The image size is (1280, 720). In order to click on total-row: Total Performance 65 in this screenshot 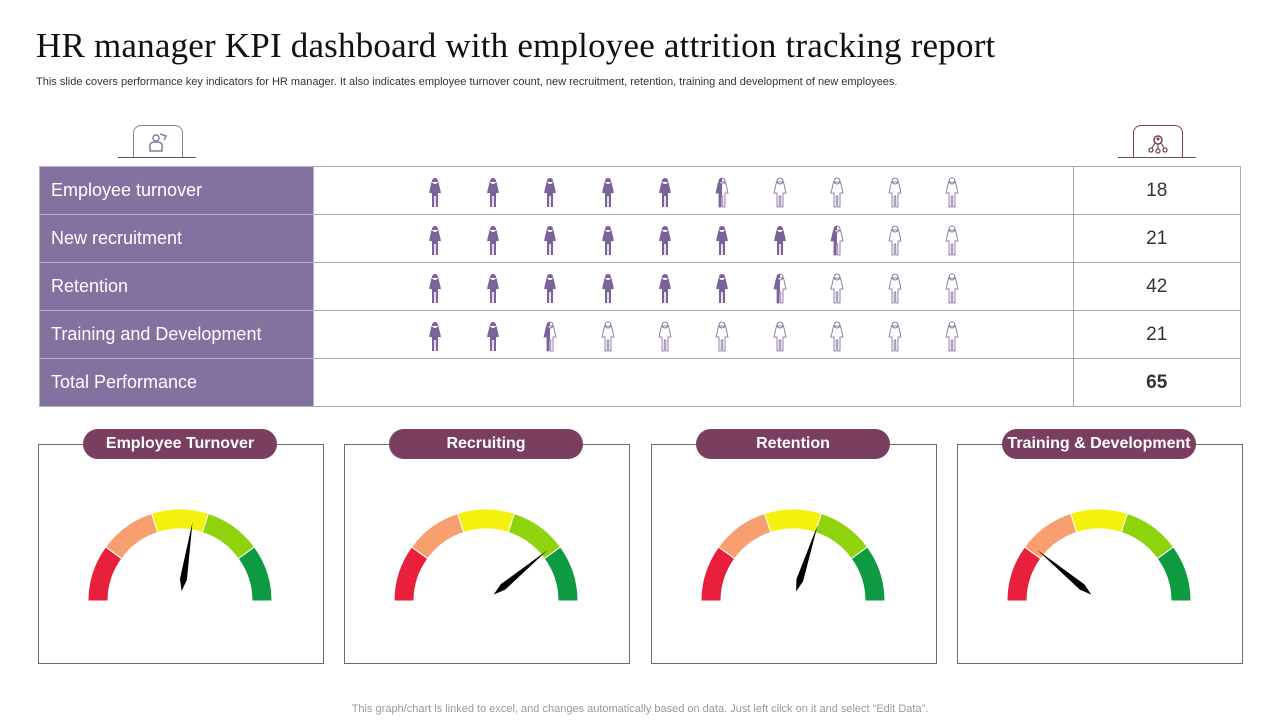, I will do `click(639, 382)`.